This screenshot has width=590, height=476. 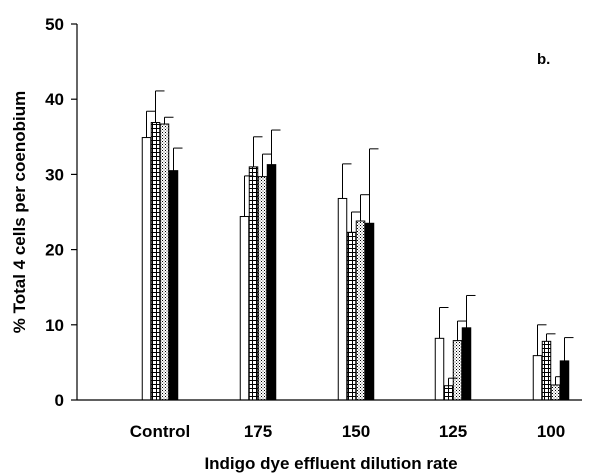 I want to click on x-tick-label: 175, so click(x=258, y=431).